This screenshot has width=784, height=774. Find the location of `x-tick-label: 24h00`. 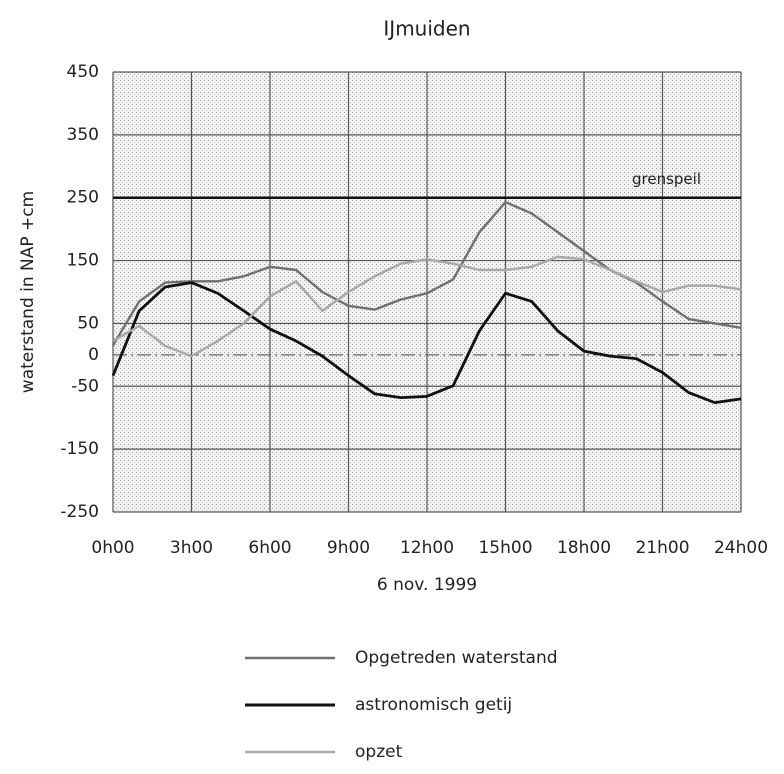

x-tick-label: 24h00 is located at coordinates (741, 548).